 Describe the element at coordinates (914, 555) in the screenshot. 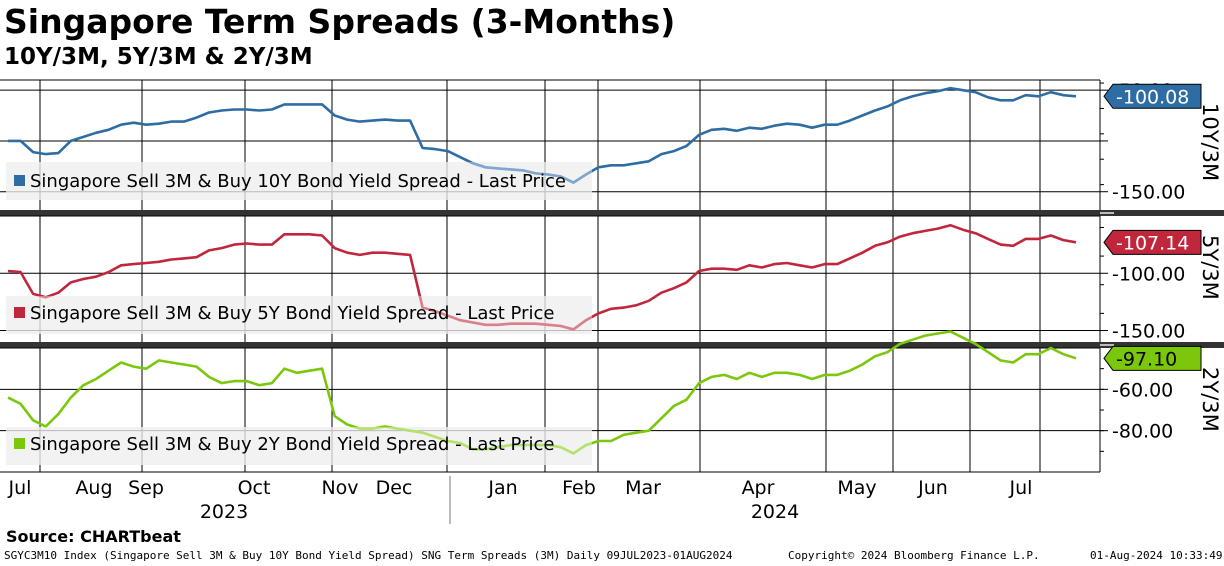

I see `footer-copyright: Copyright© 2024 Bloomberg Finance L.P.` at that location.